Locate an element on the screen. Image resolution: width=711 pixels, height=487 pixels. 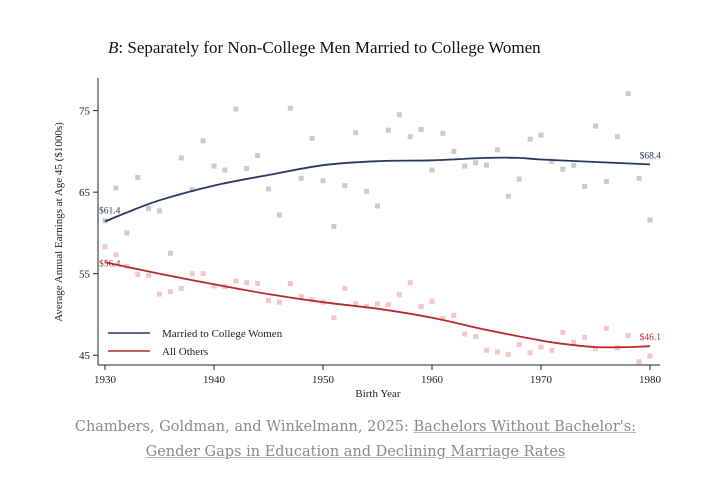
marker-married-1960 is located at coordinates (432, 170).